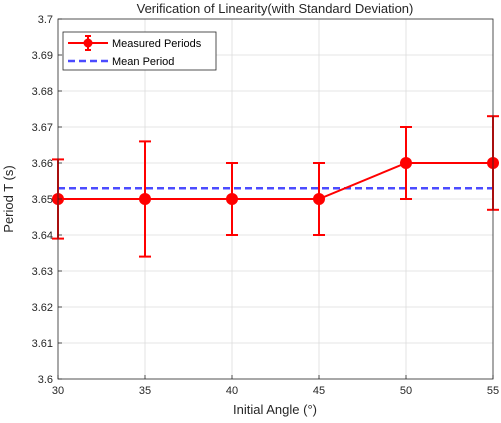  Describe the element at coordinates (406, 391) in the screenshot. I see `x-tick-label: 50` at that location.